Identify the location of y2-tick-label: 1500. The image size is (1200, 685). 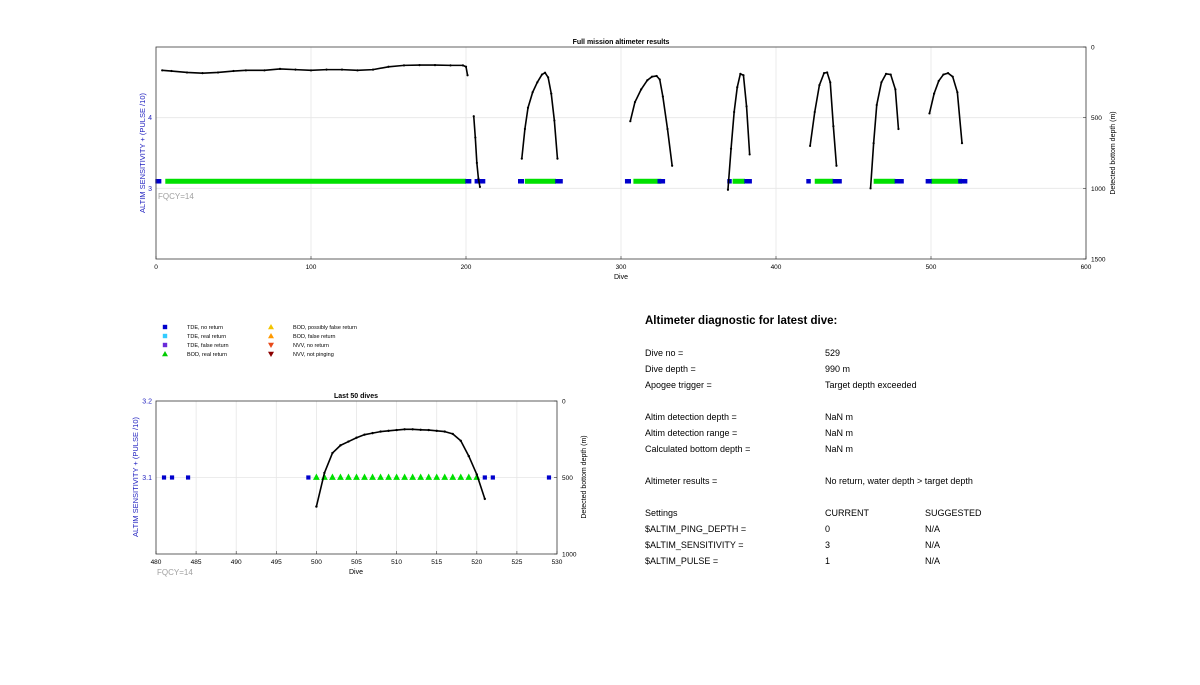
(1098, 260).